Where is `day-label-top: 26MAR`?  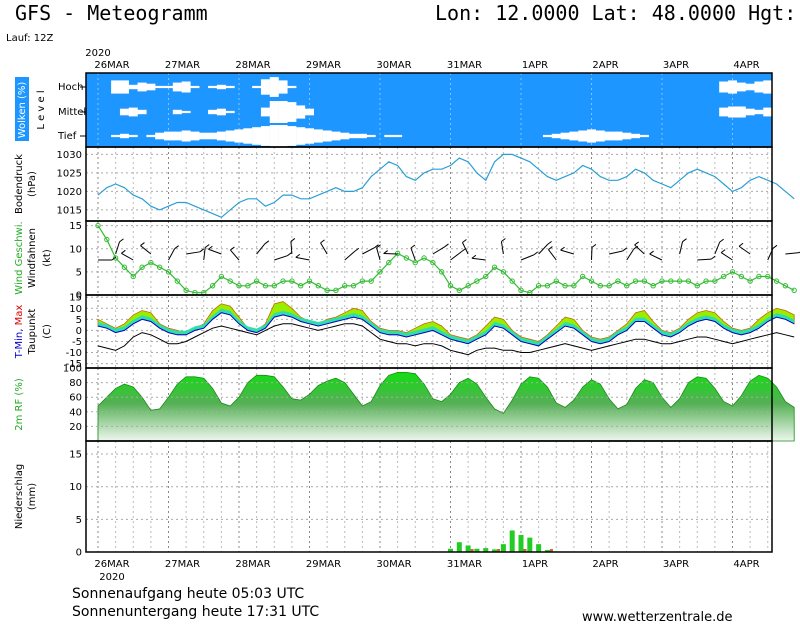
day-label-top: 26MAR is located at coordinates (111, 65).